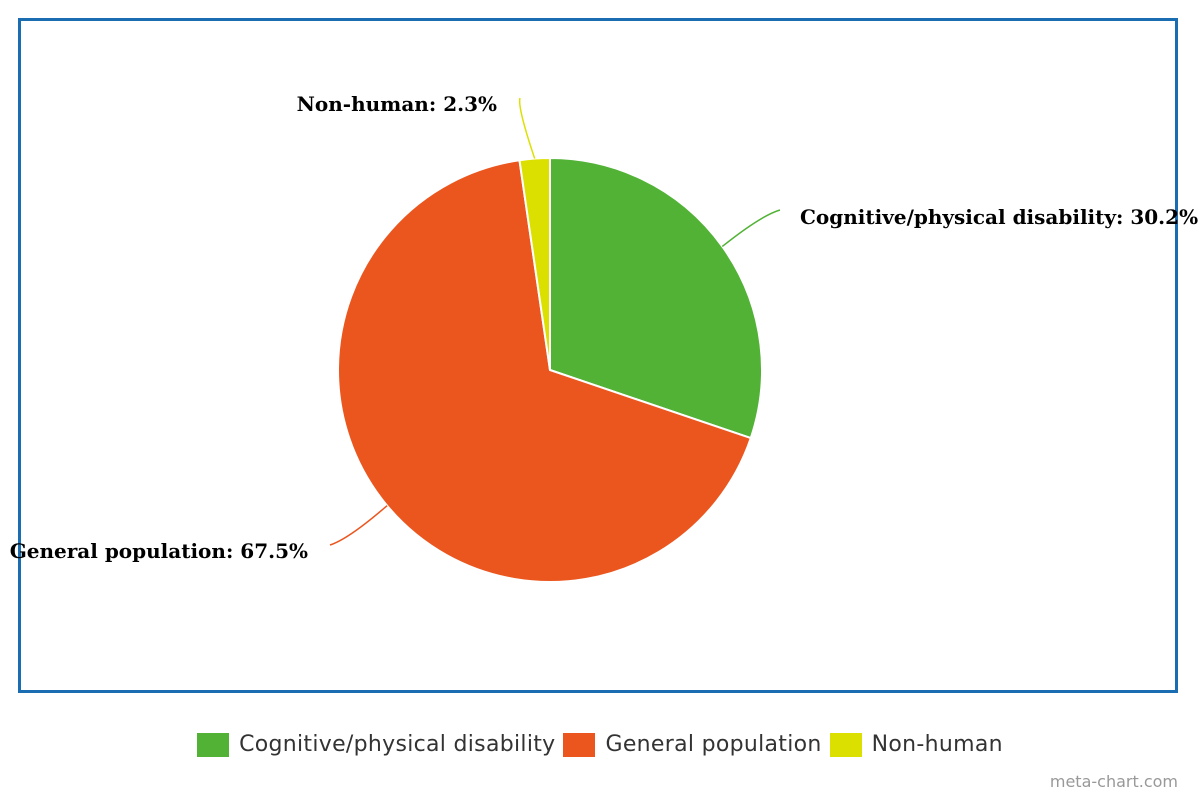 The height and width of the screenshot is (800, 1200). Describe the element at coordinates (358, 525) in the screenshot. I see `leader-line-general-population` at that location.